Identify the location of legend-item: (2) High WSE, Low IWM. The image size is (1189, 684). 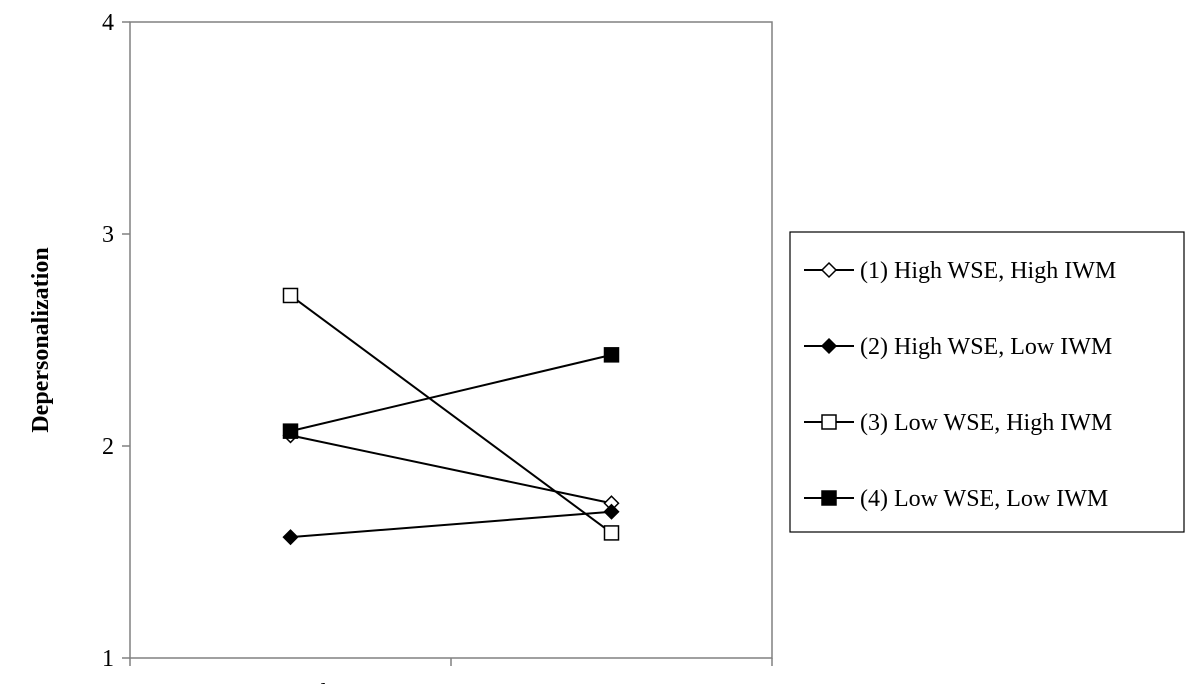
(958, 347).